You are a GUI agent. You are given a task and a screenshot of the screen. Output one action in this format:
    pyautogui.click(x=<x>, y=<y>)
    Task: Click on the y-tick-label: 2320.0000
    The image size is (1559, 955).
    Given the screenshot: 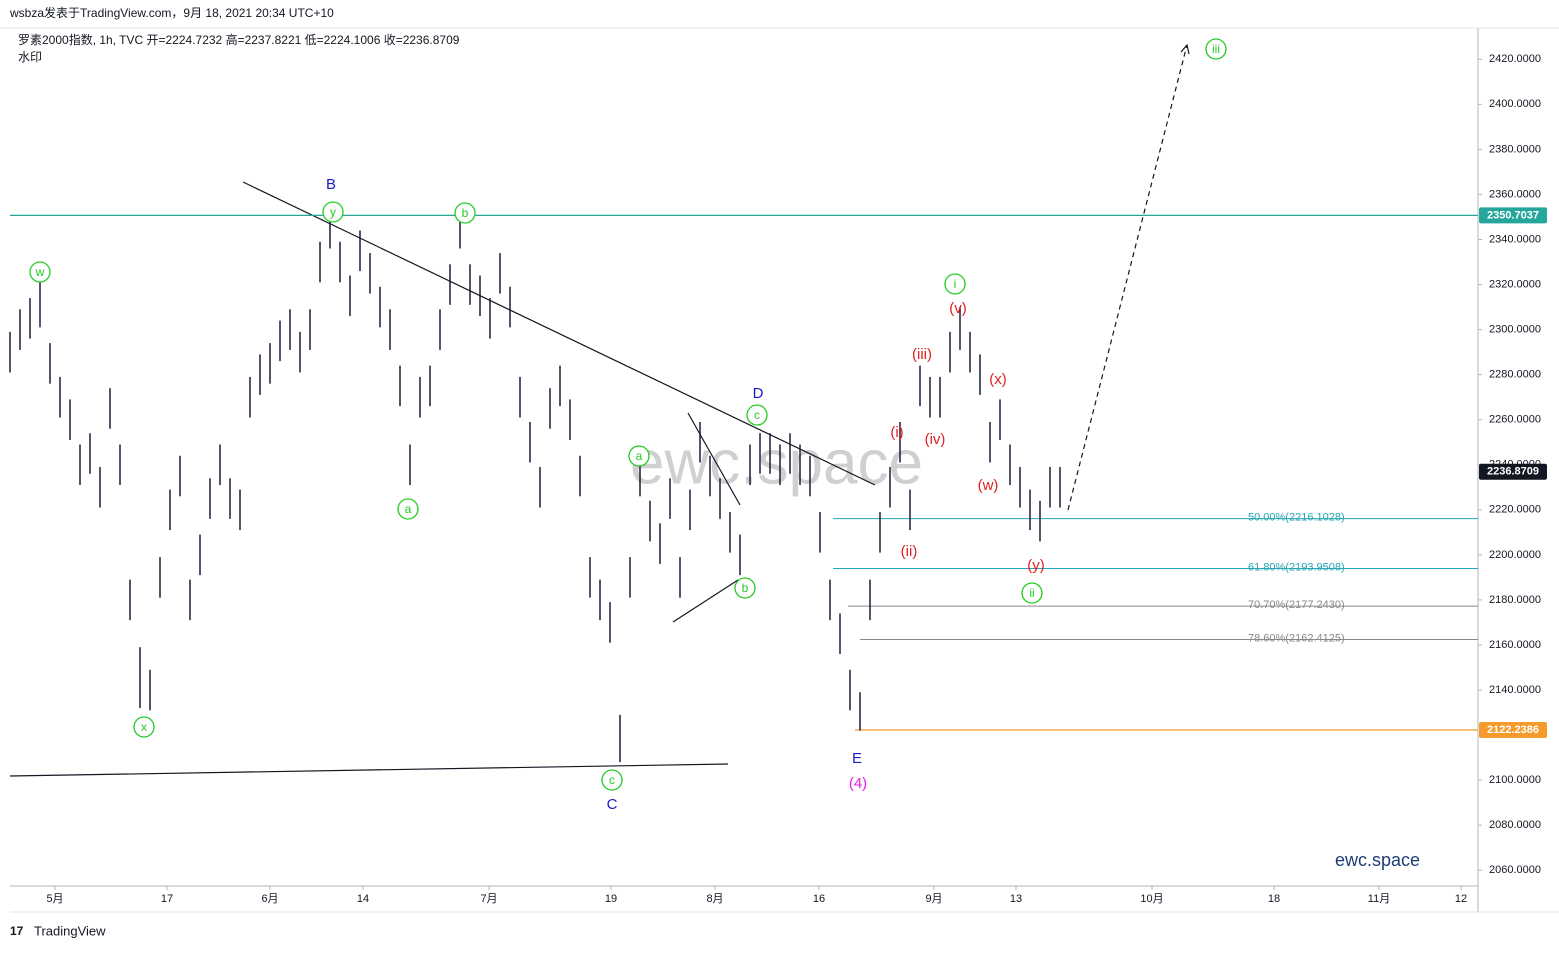 What is the action you would take?
    pyautogui.click(x=1515, y=284)
    